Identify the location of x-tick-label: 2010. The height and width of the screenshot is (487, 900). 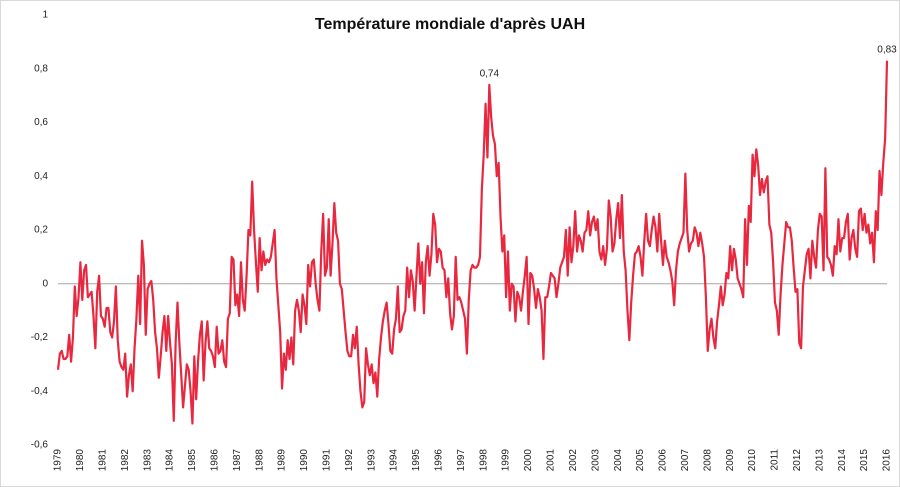
(752, 460).